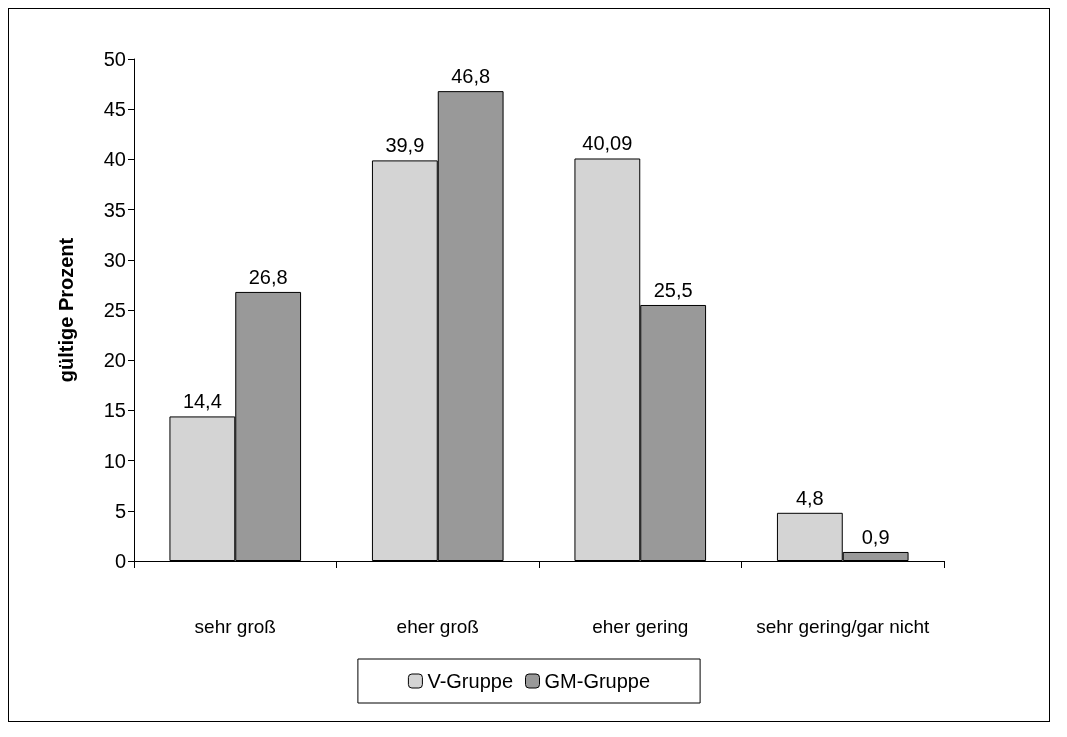  Describe the element at coordinates (673, 289) in the screenshot. I see `data-label: 25,5` at that location.